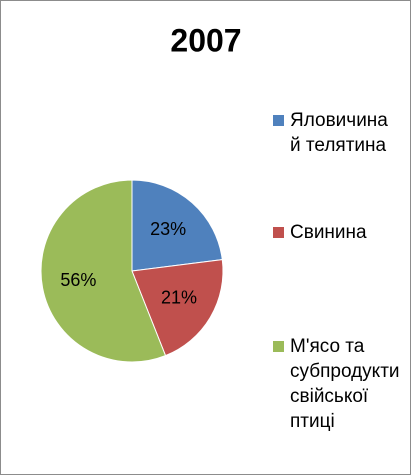 The height and width of the screenshot is (475, 411). I want to click on legend-label: Яловичина й телятина, so click(339, 133).